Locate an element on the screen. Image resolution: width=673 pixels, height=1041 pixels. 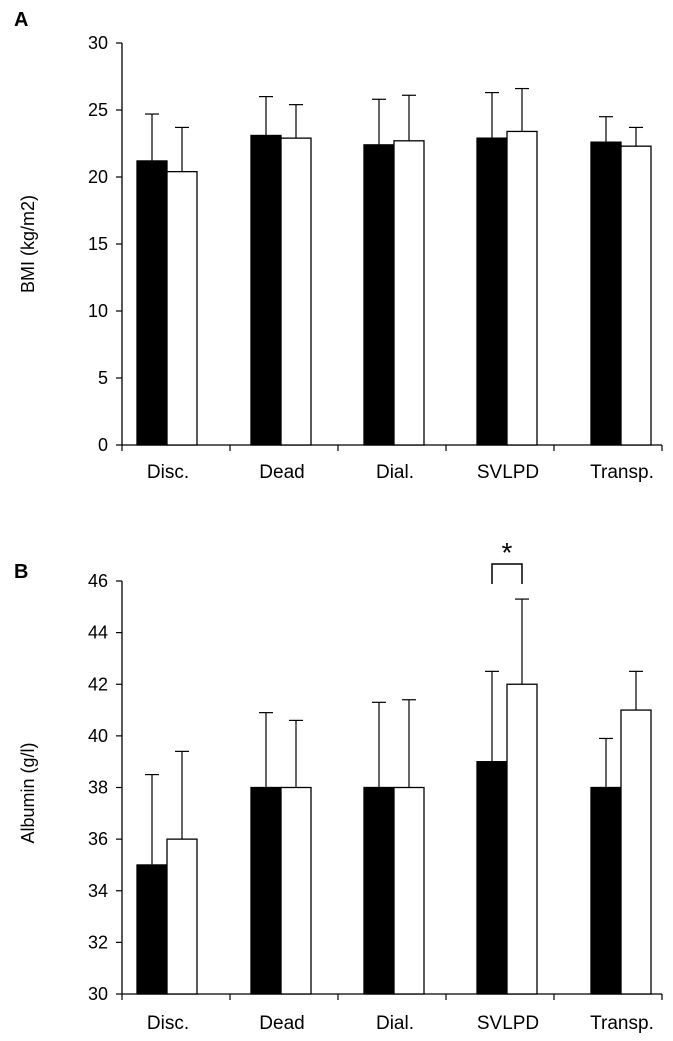
significance-star: * is located at coordinates (507, 552).